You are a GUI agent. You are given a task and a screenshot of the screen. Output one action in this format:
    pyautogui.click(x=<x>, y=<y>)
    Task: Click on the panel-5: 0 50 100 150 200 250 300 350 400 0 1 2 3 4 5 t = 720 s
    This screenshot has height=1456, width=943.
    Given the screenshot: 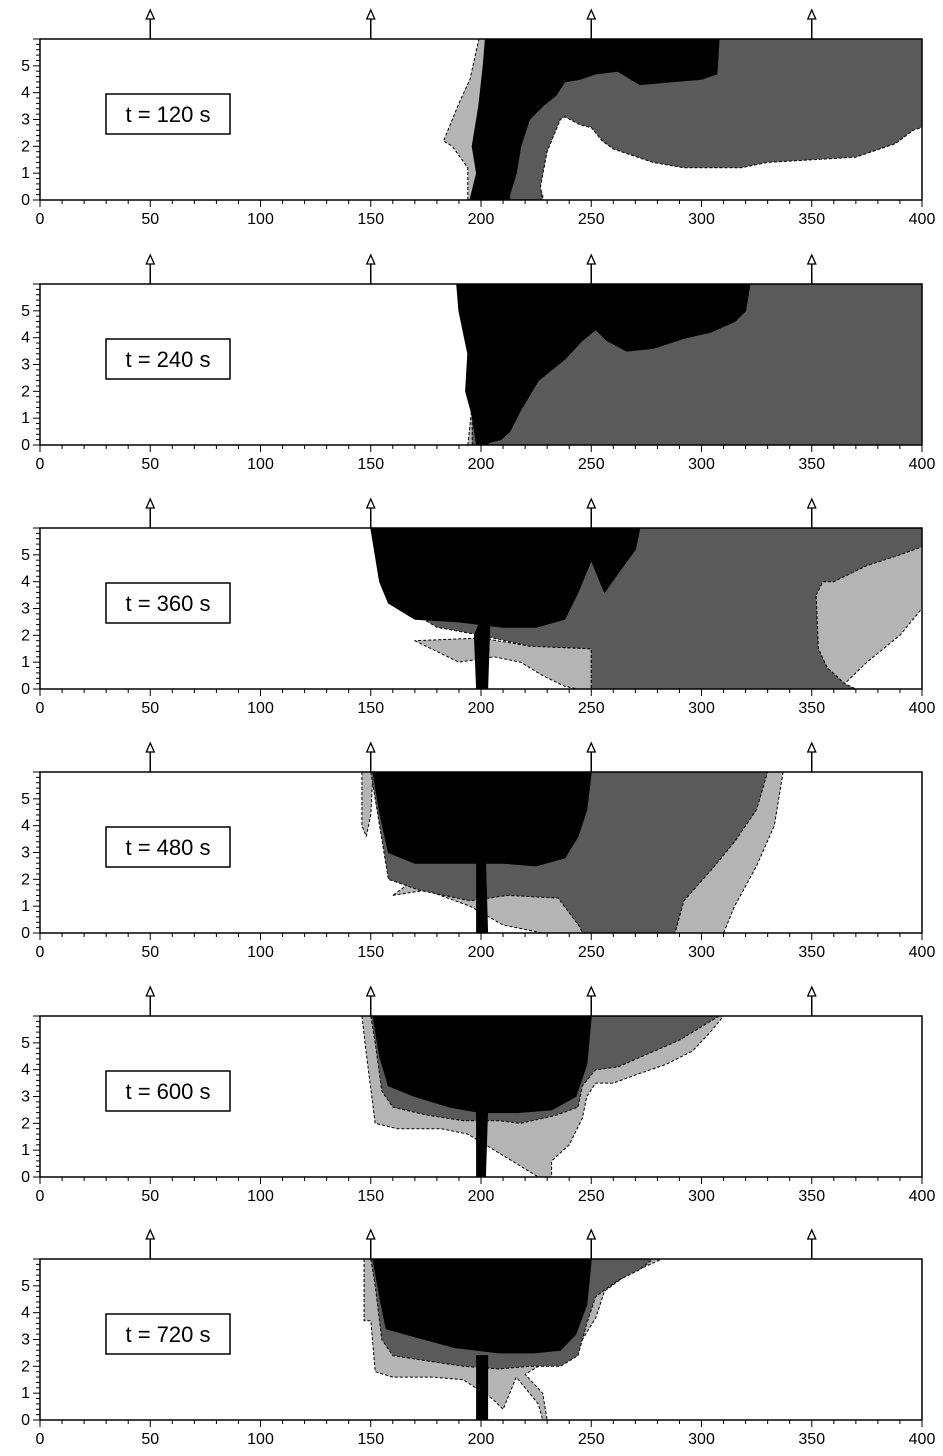 What is the action you would take?
    pyautogui.click(x=478, y=1338)
    